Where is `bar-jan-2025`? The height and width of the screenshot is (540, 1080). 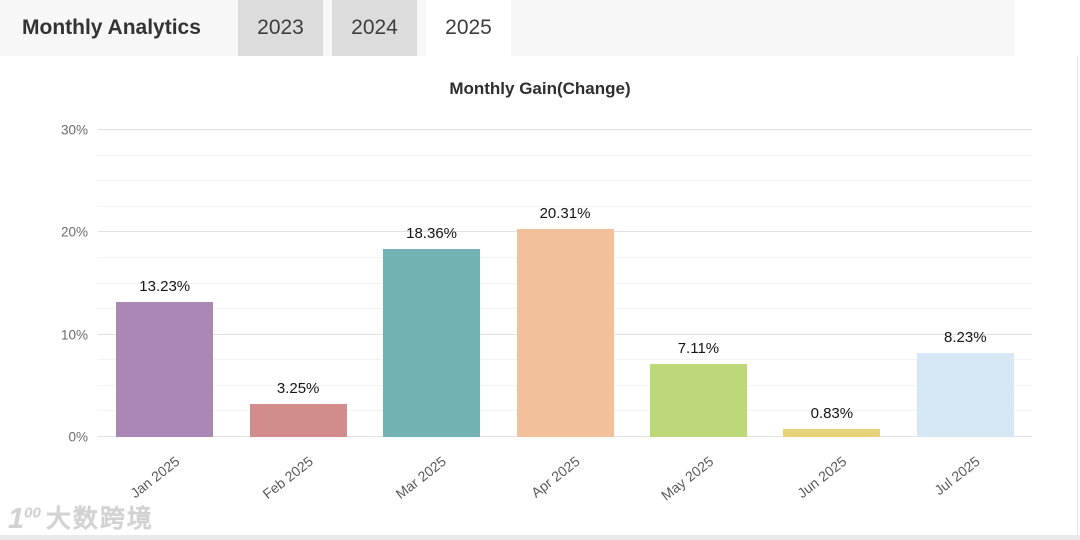 bar-jan-2025 is located at coordinates (165, 369).